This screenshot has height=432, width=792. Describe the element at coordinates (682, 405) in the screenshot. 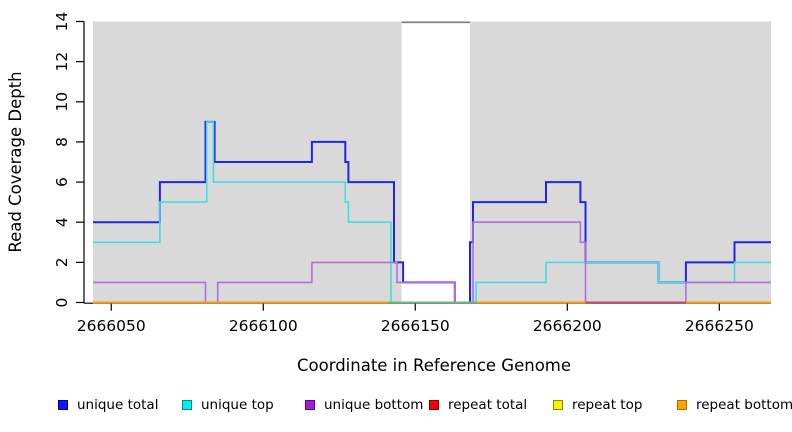

I see `legend-swatch-repeat-bottom` at that location.